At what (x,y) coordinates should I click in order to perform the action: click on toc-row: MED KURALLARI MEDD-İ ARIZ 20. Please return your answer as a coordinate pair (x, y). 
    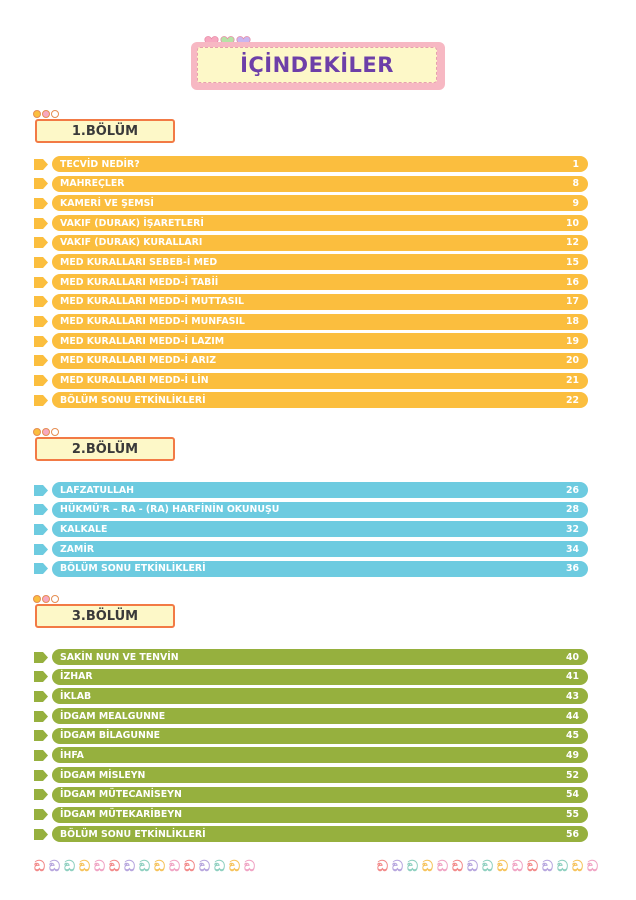
    Looking at the image, I should click on (311, 360).